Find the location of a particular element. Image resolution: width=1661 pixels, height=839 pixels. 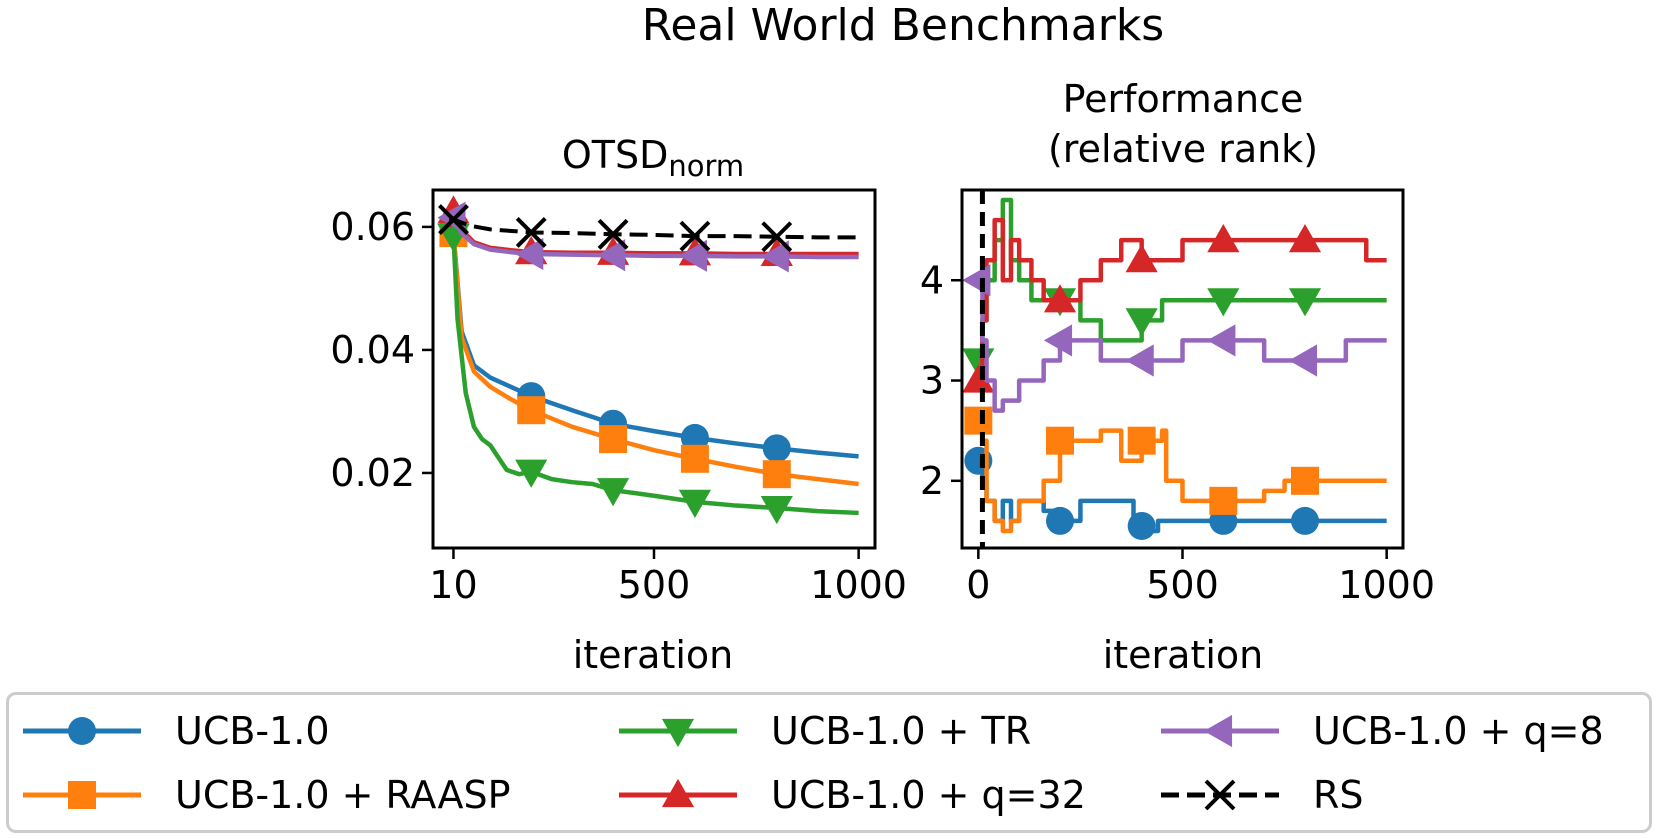

performance-ytick-label-1: 3 is located at coordinates (932, 381).